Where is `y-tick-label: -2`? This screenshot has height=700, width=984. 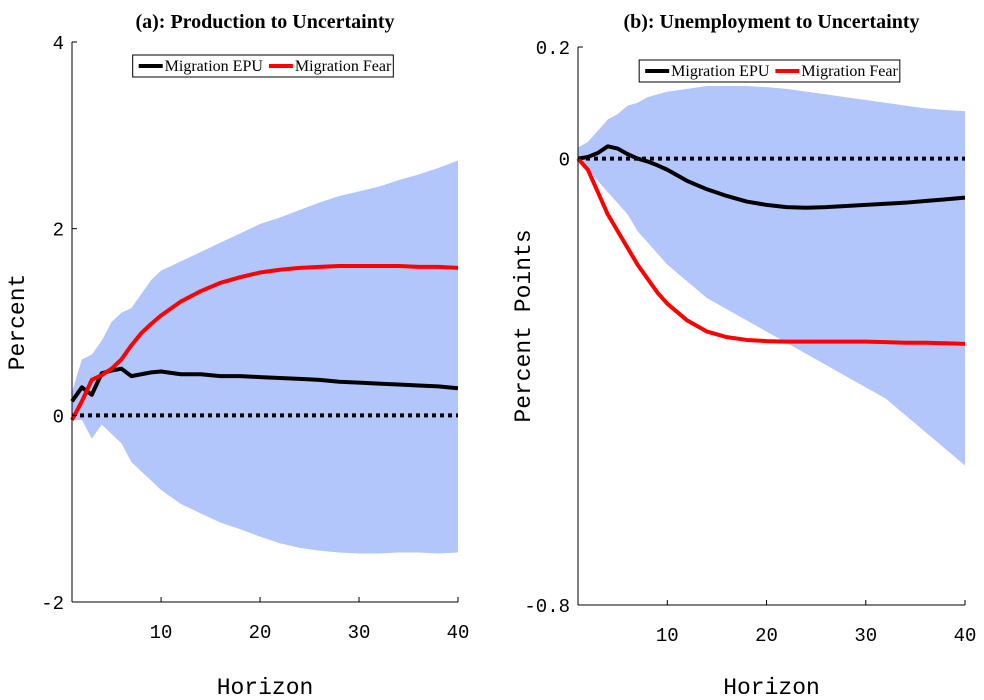 y-tick-label: -2 is located at coordinates (52, 604).